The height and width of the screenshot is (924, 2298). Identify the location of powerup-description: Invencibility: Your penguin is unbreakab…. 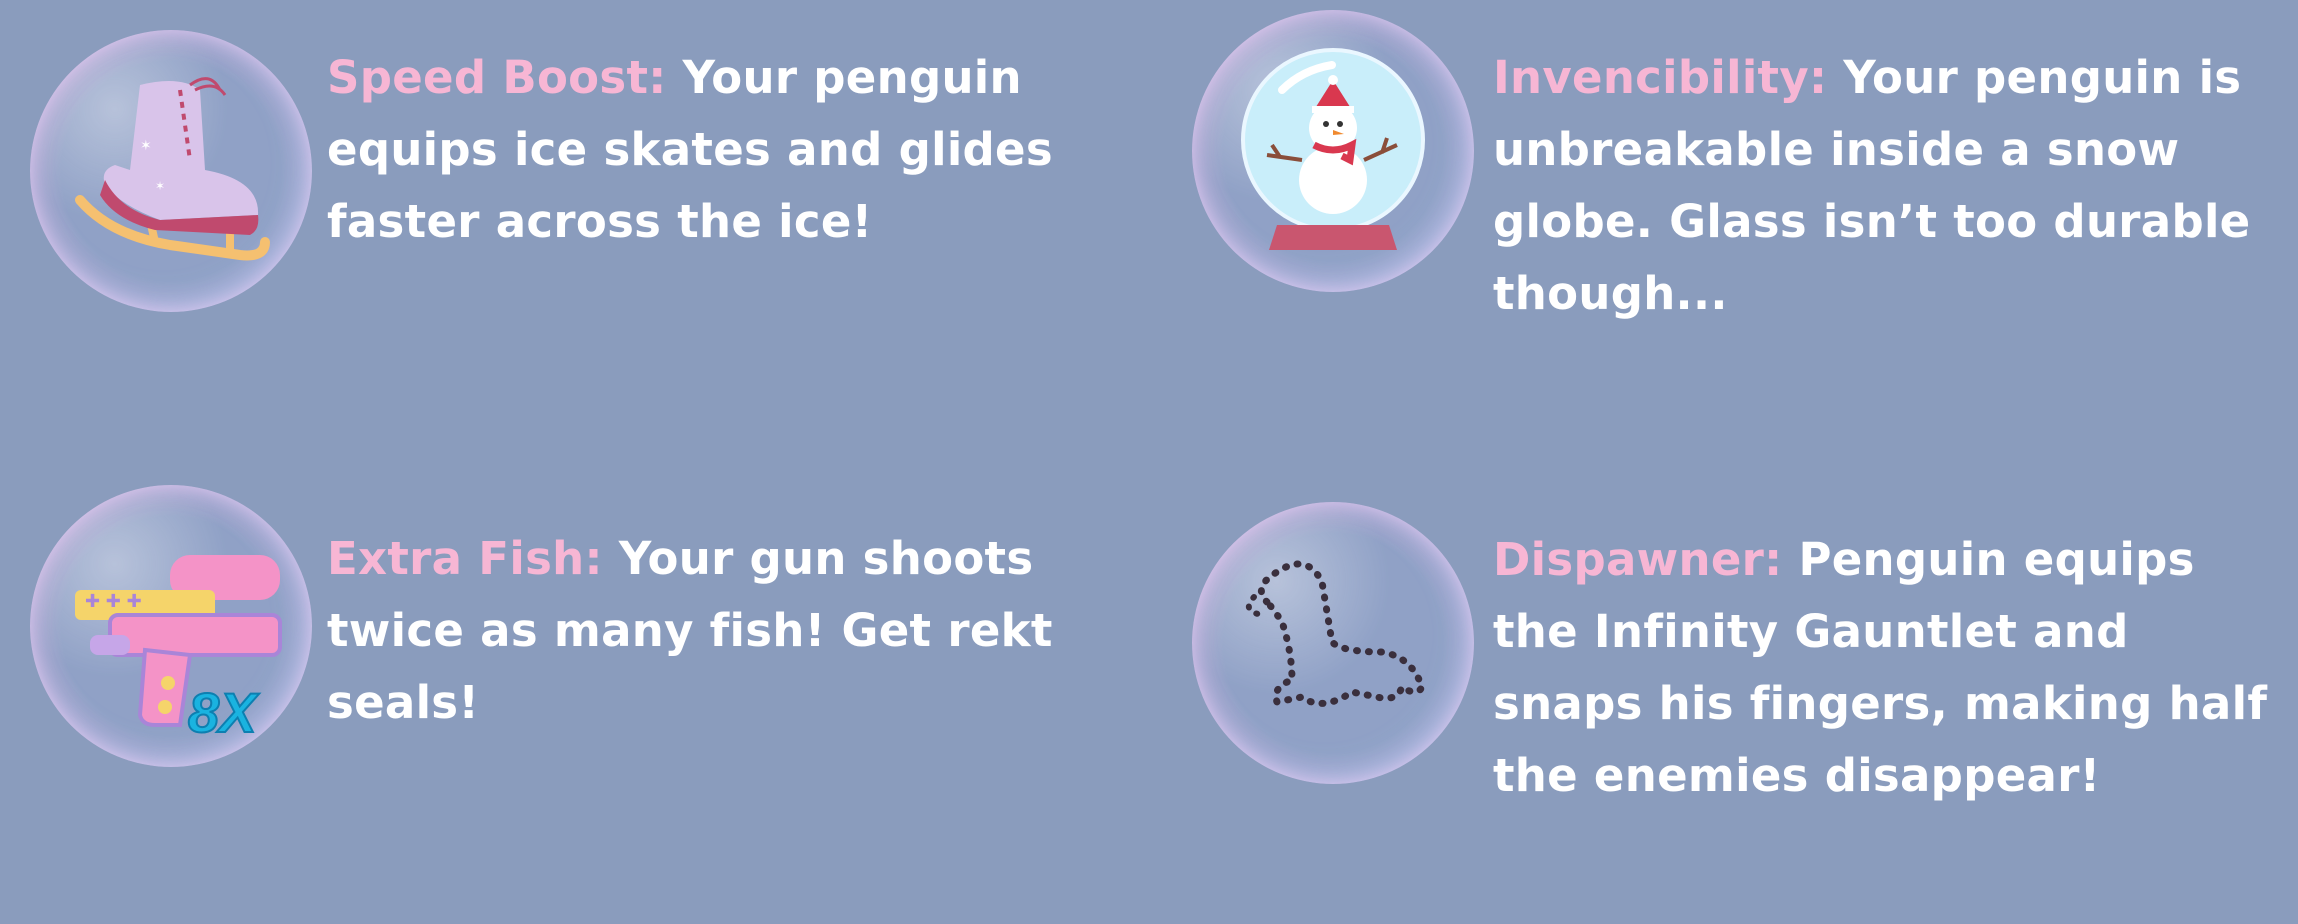
(1893, 186).